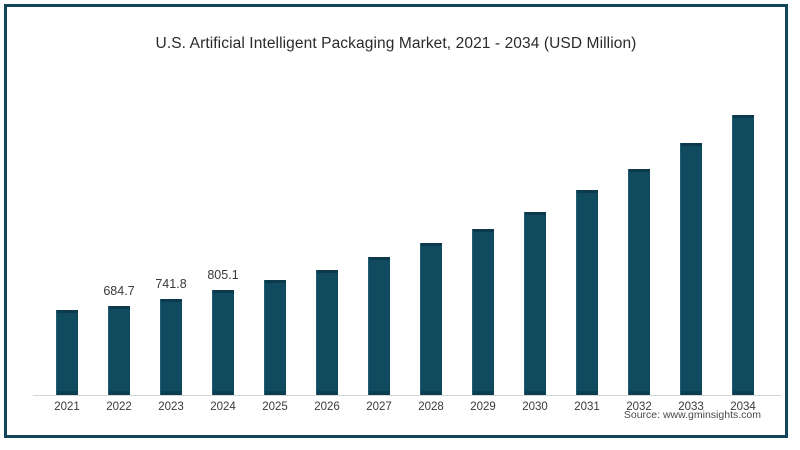  Describe the element at coordinates (119, 291) in the screenshot. I see `bar-value-label-2022: 684.7` at that location.